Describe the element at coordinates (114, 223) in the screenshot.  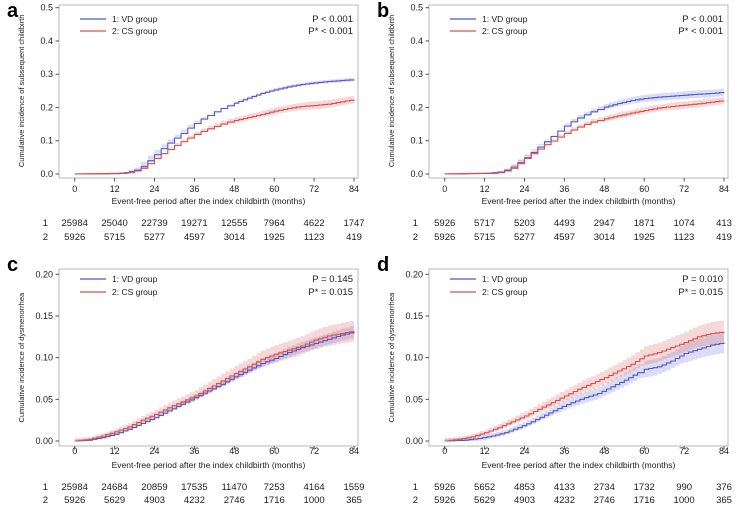
I see `svg-text: 25040` at that location.